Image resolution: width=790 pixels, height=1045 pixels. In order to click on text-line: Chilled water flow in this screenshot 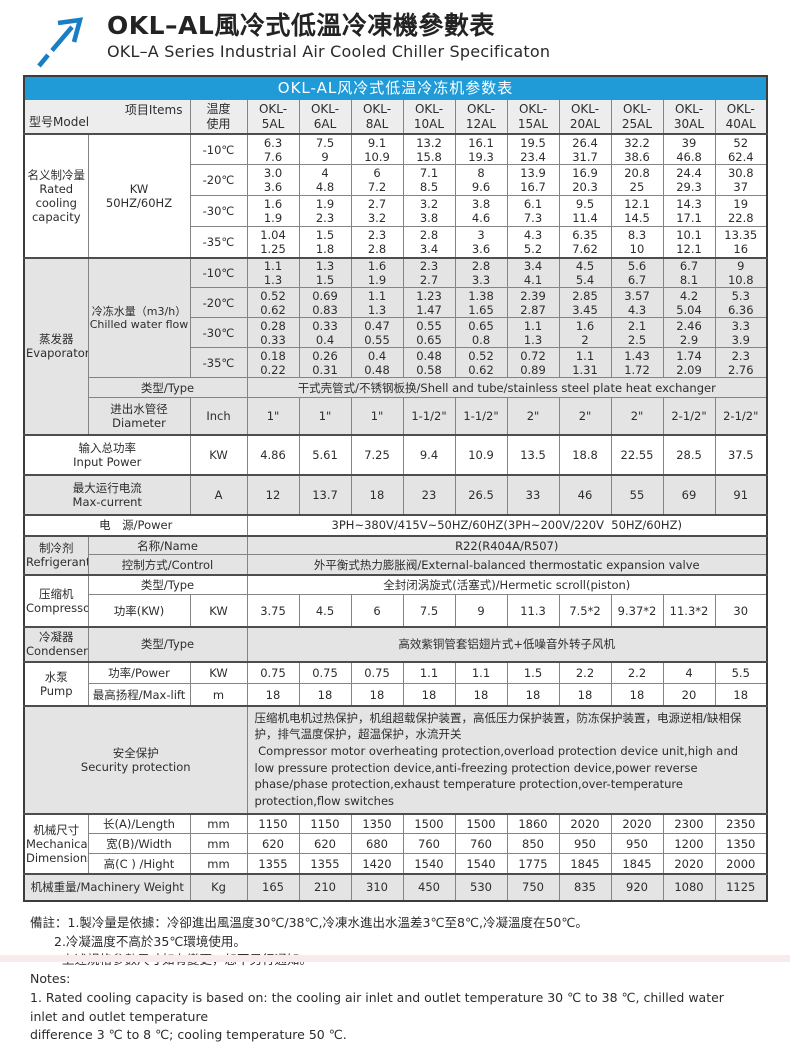, I will do `click(139, 325)`.